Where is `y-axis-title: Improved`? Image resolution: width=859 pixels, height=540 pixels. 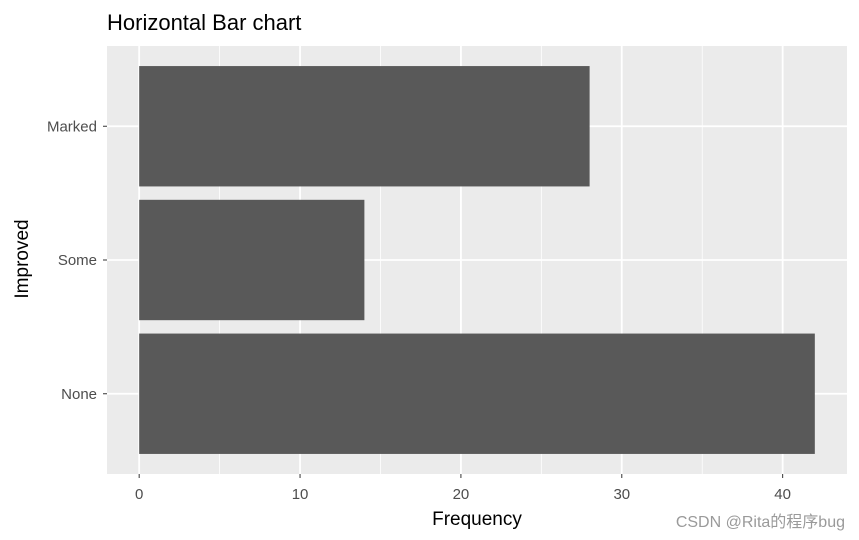
y-axis-title: Improved is located at coordinates (22, 258).